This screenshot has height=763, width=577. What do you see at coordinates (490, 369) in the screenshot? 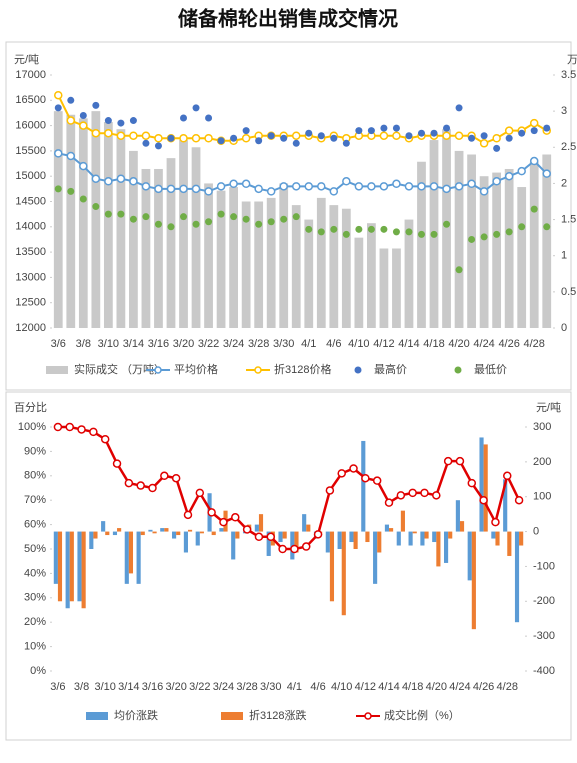
I see `legend-label: 最低价` at bounding box center [490, 369].